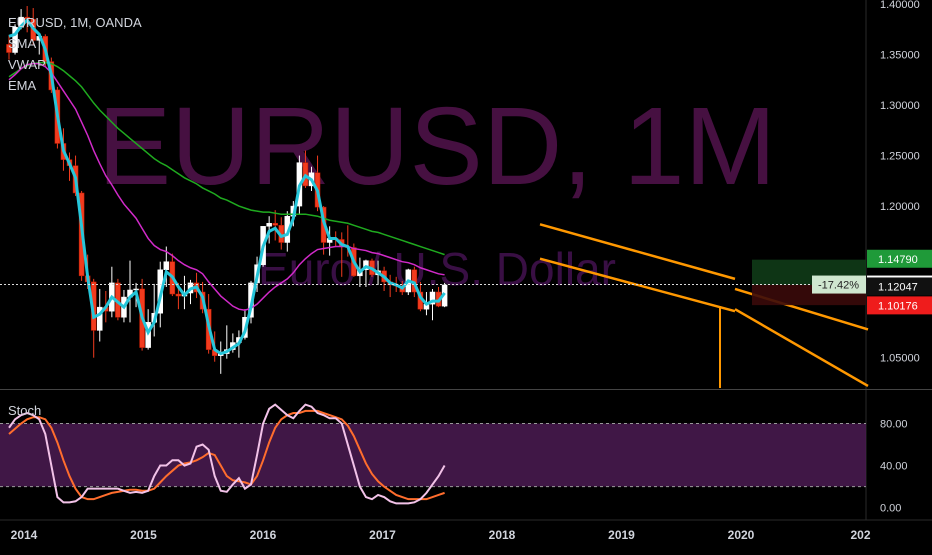 The width and height of the screenshot is (932, 555). Describe the element at coordinates (27, 64) in the screenshot. I see `legend-vwap: VWAP` at that location.